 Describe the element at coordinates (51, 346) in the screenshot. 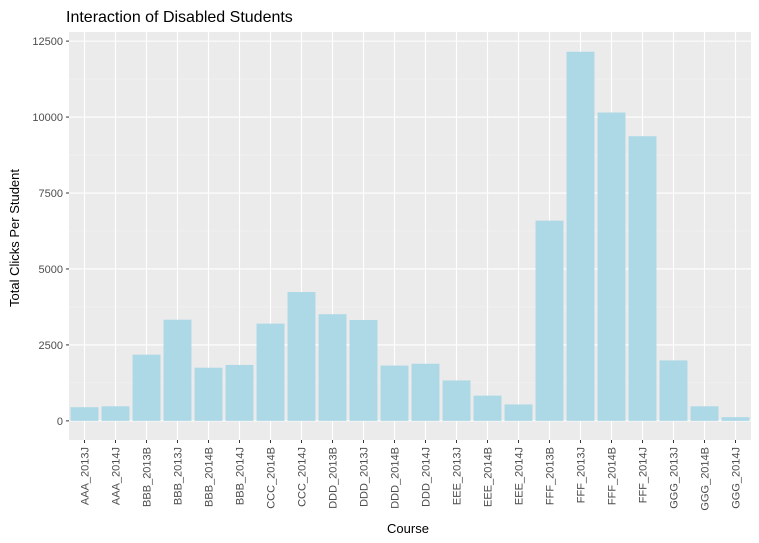

I see `y-tick-label: 2500` at that location.